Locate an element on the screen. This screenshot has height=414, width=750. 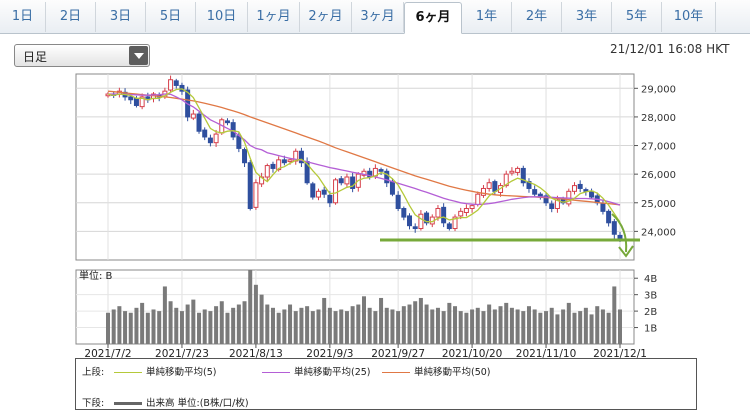
annotation-arrow-head is located at coordinates (626, 251).